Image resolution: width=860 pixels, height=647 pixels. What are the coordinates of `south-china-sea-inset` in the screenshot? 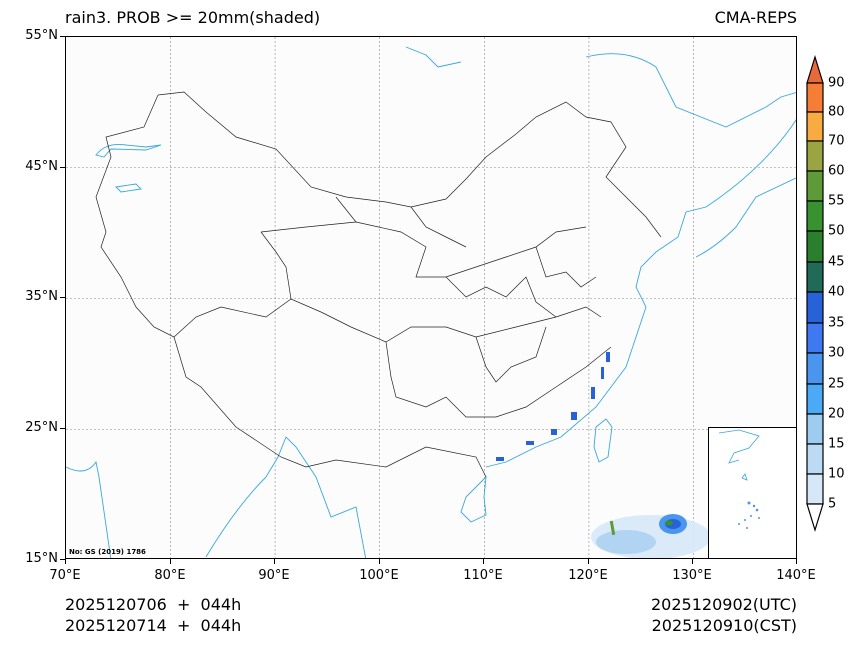 It's located at (752, 492).